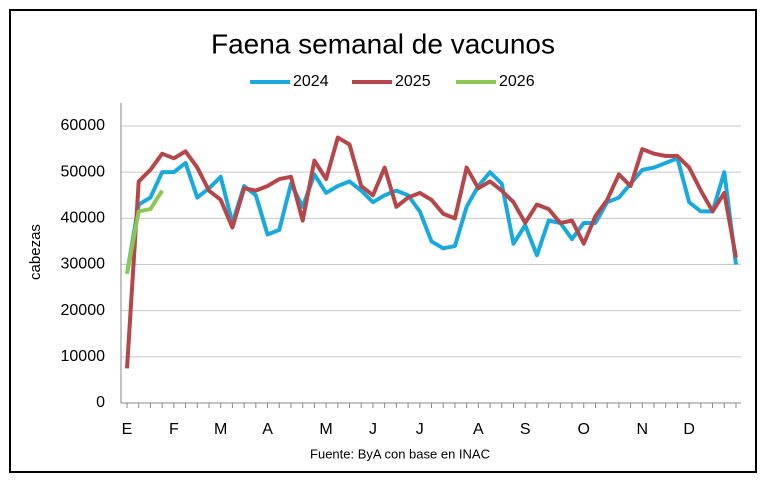  What do you see at coordinates (83, 125) in the screenshot?
I see `y-tick-label: 60000` at bounding box center [83, 125].